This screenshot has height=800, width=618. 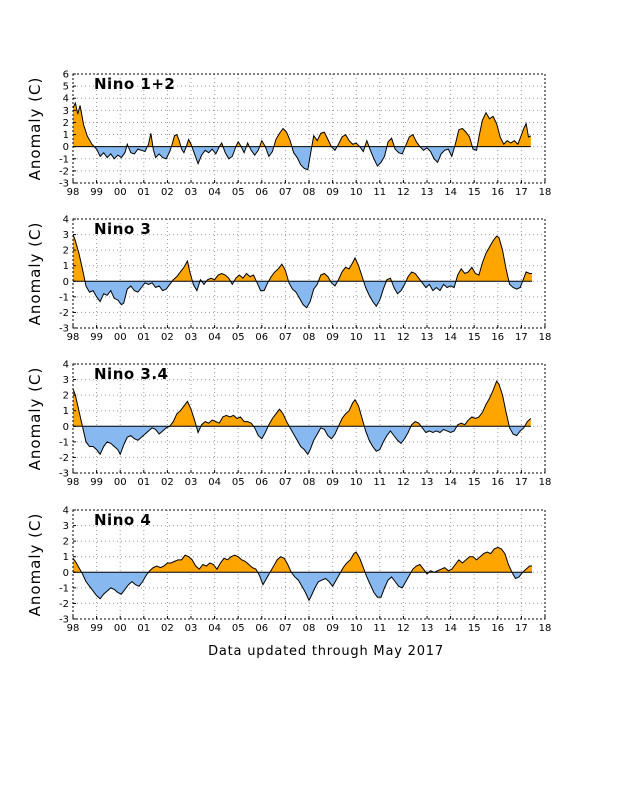 I want to click on y-tick-label: -1, so click(x=64, y=442).